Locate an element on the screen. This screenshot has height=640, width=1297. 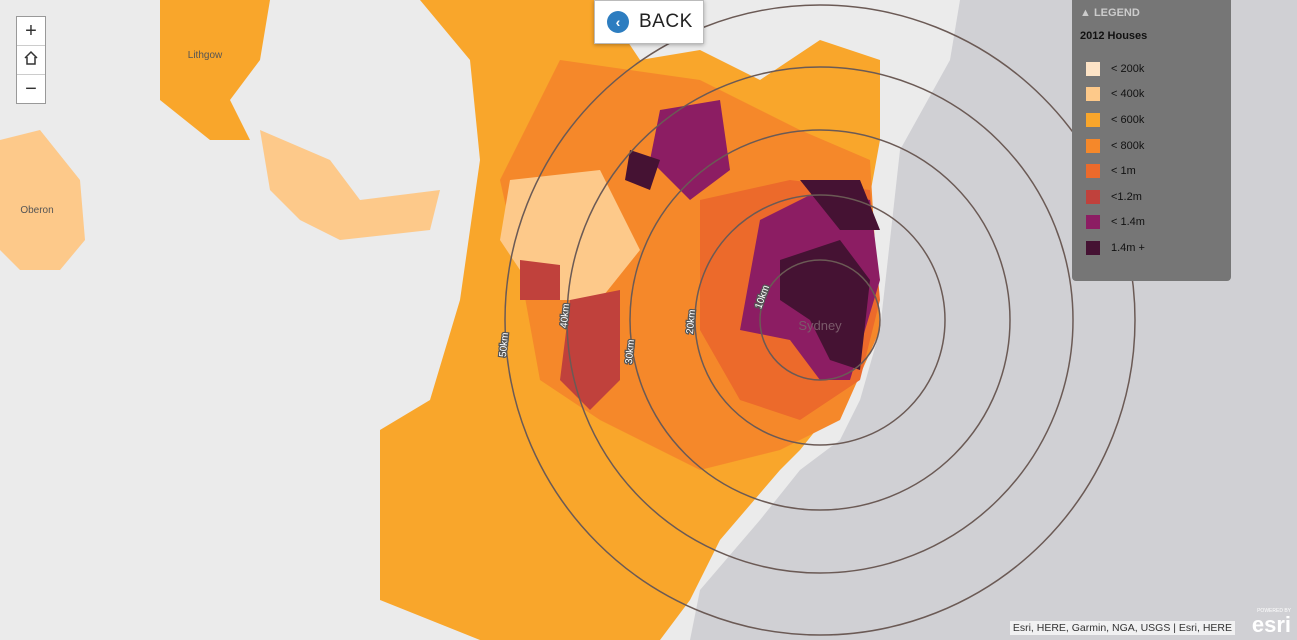
place-label: Sydney is located at coordinates (820, 325).